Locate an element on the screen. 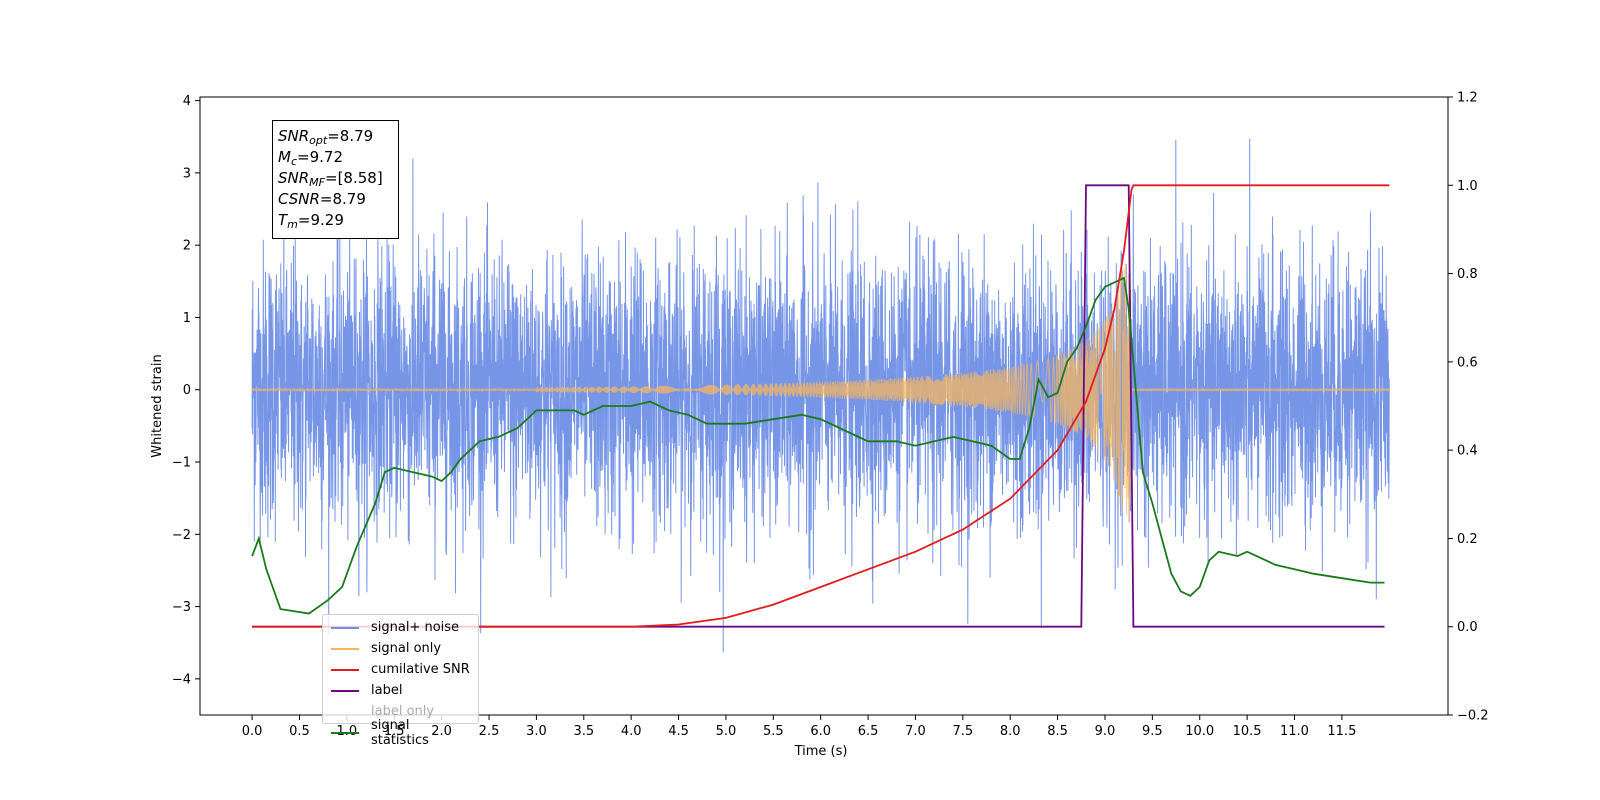  x-tick-label: 10.5 is located at coordinates (1247, 731).